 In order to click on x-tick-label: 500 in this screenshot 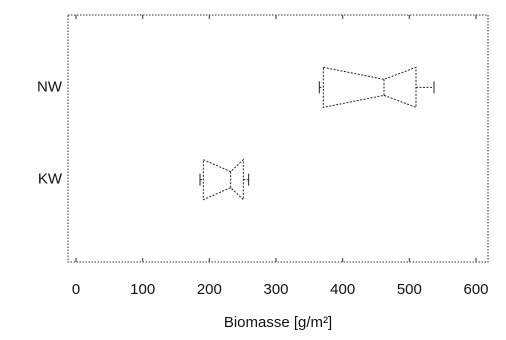, I will do `click(409, 289)`.